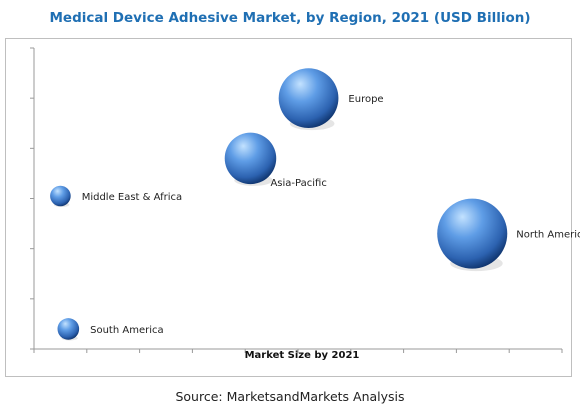 This screenshot has width=580, height=409. Describe the element at coordinates (302, 355) in the screenshot. I see `x-axis-label: Market Size by 2021` at that location.